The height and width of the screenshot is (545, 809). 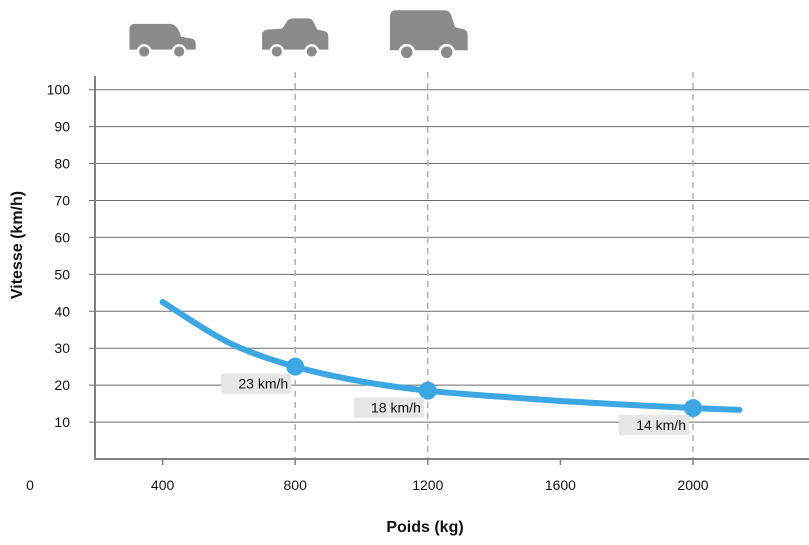 What do you see at coordinates (30, 485) in the screenshot?
I see `x-tick-label: 0` at bounding box center [30, 485].